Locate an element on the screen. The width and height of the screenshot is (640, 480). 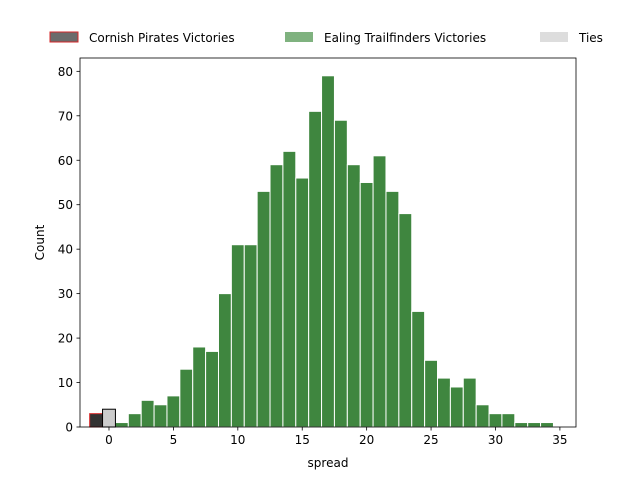
y-tick-label-1: 10 is located at coordinates (65, 383).